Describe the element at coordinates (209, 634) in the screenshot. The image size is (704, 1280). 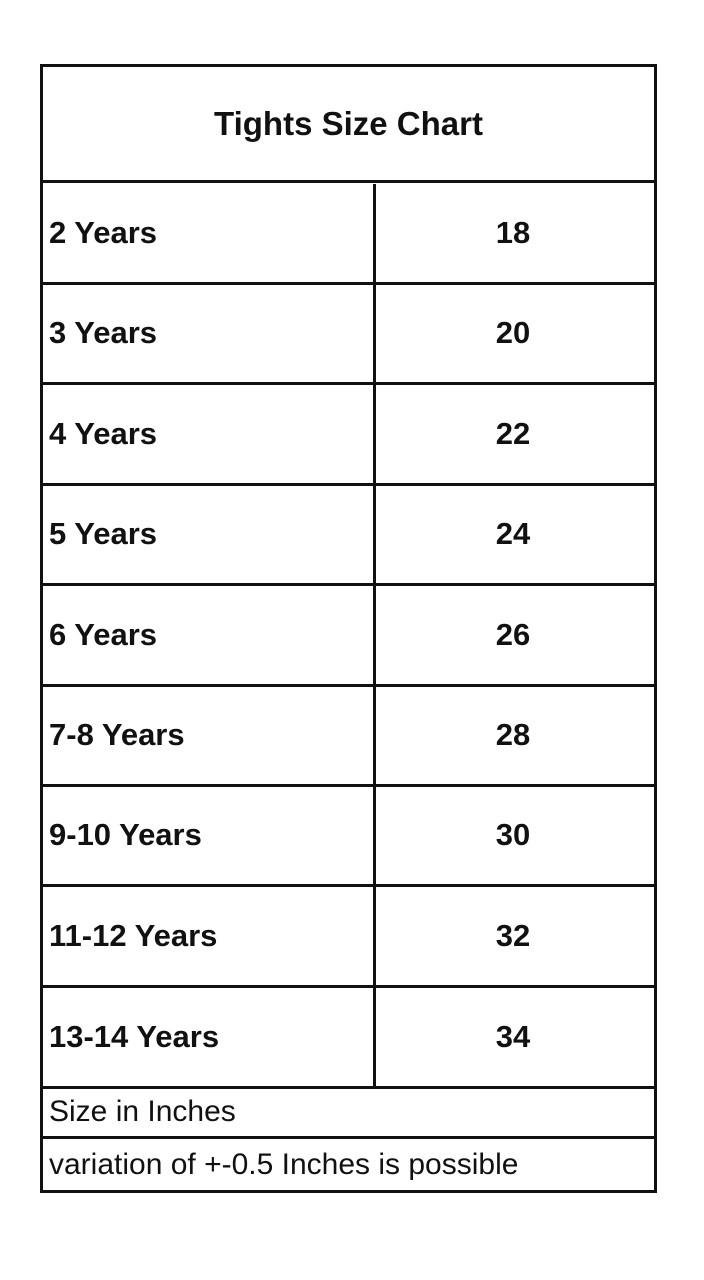
I see `age-cell: 6 Years` at that location.